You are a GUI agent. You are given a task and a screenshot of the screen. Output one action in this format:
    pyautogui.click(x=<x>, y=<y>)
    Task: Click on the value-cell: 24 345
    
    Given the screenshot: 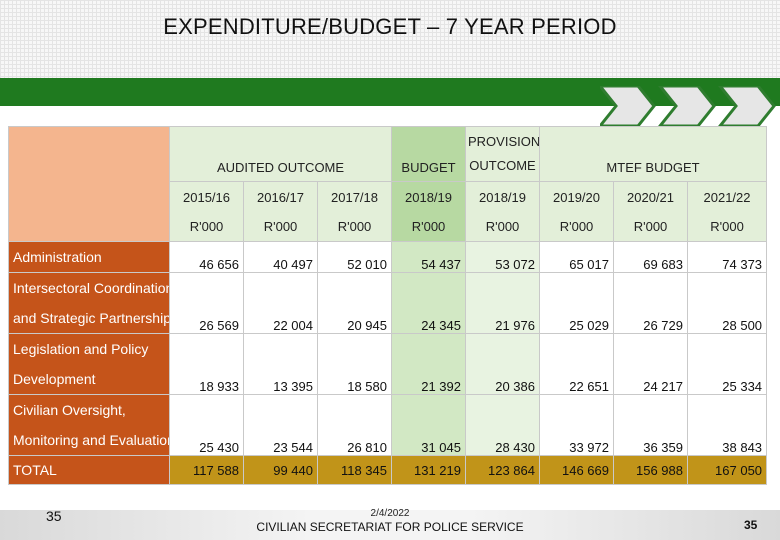 What is the action you would take?
    pyautogui.click(x=428, y=303)
    